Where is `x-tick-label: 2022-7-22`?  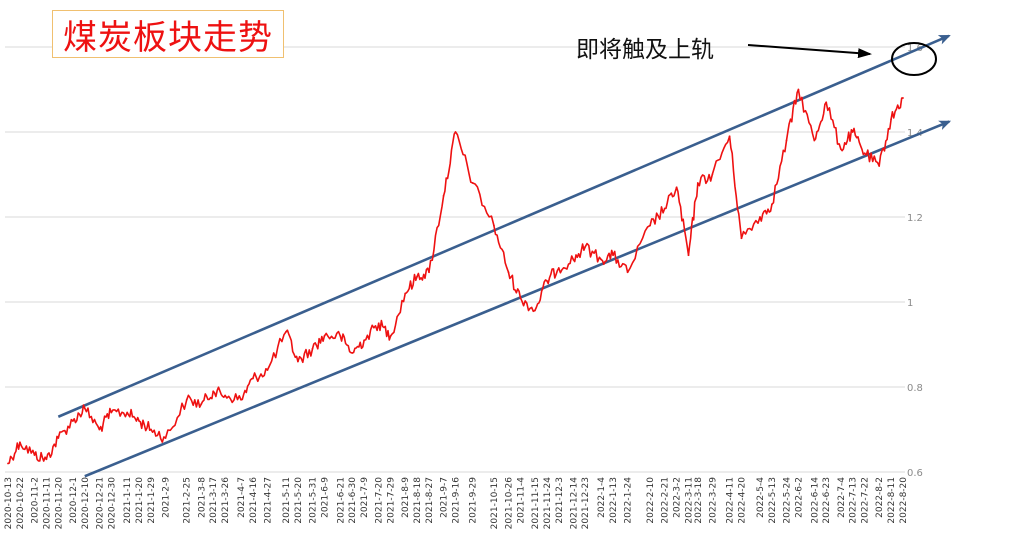
x-tick-label: 2022-7-22 is located at coordinates (866, 500).